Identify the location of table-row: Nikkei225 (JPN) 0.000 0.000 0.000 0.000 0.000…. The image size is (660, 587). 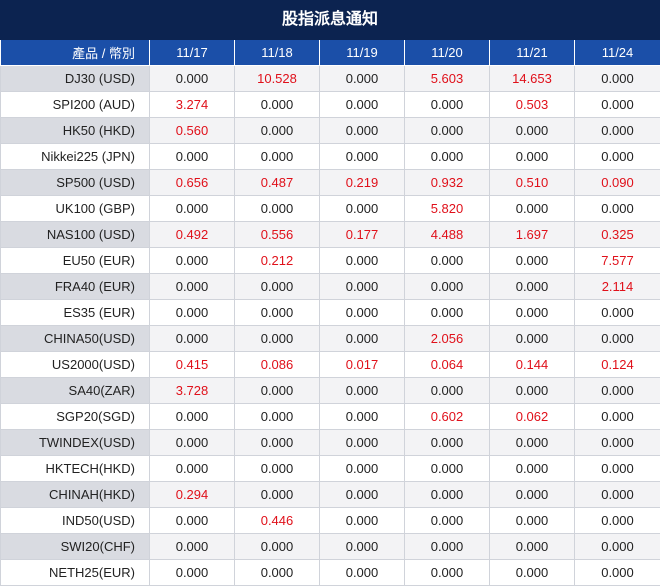
(330, 156).